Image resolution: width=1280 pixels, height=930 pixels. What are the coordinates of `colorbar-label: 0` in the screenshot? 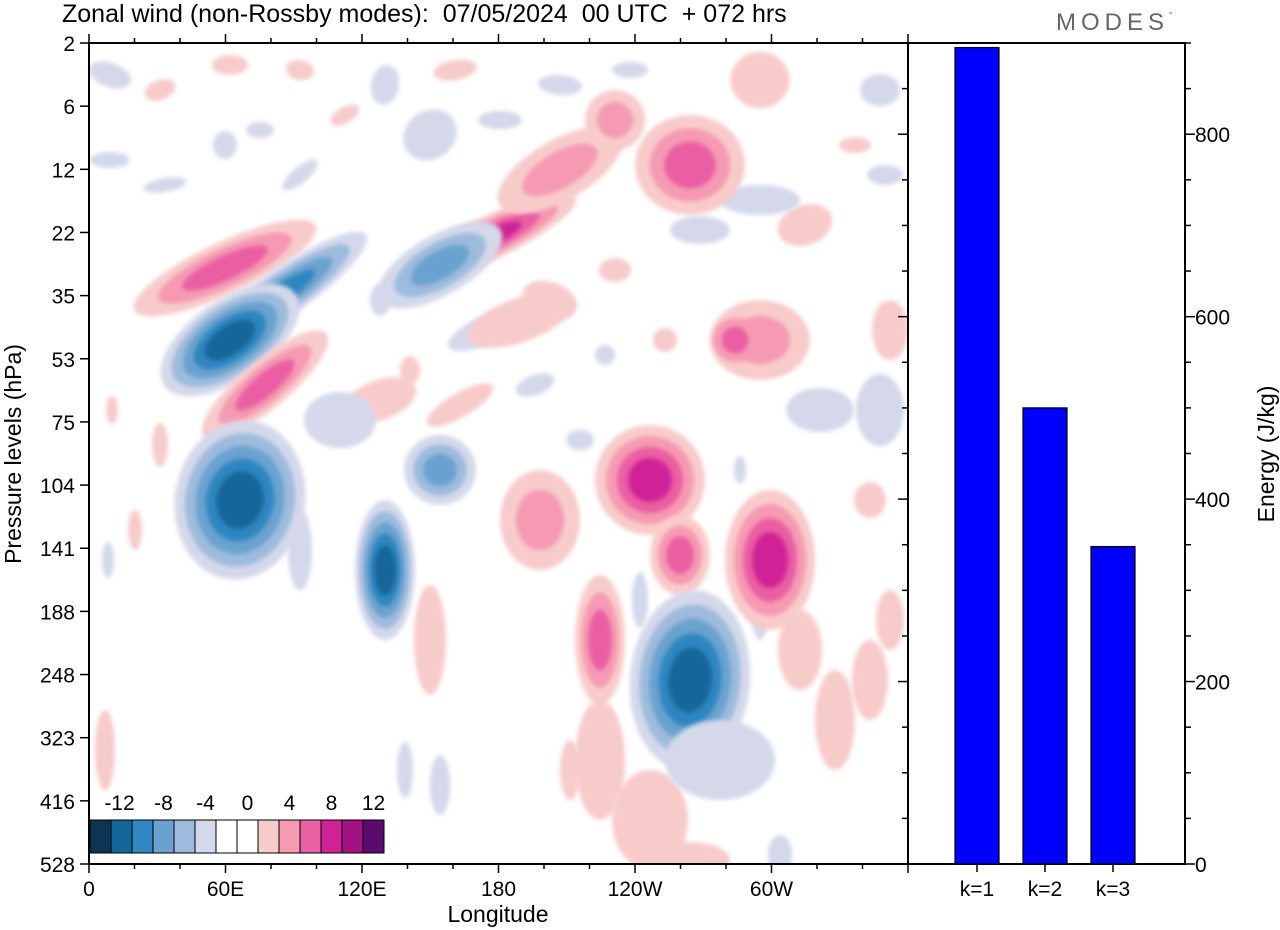 It's located at (248, 803).